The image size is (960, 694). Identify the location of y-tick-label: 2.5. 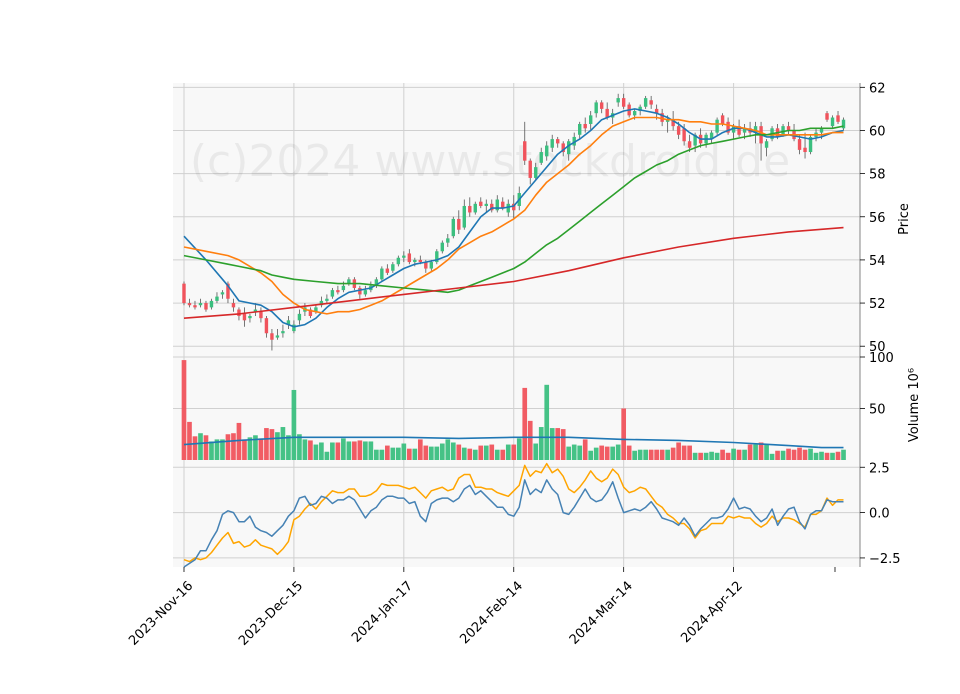
(879, 468).